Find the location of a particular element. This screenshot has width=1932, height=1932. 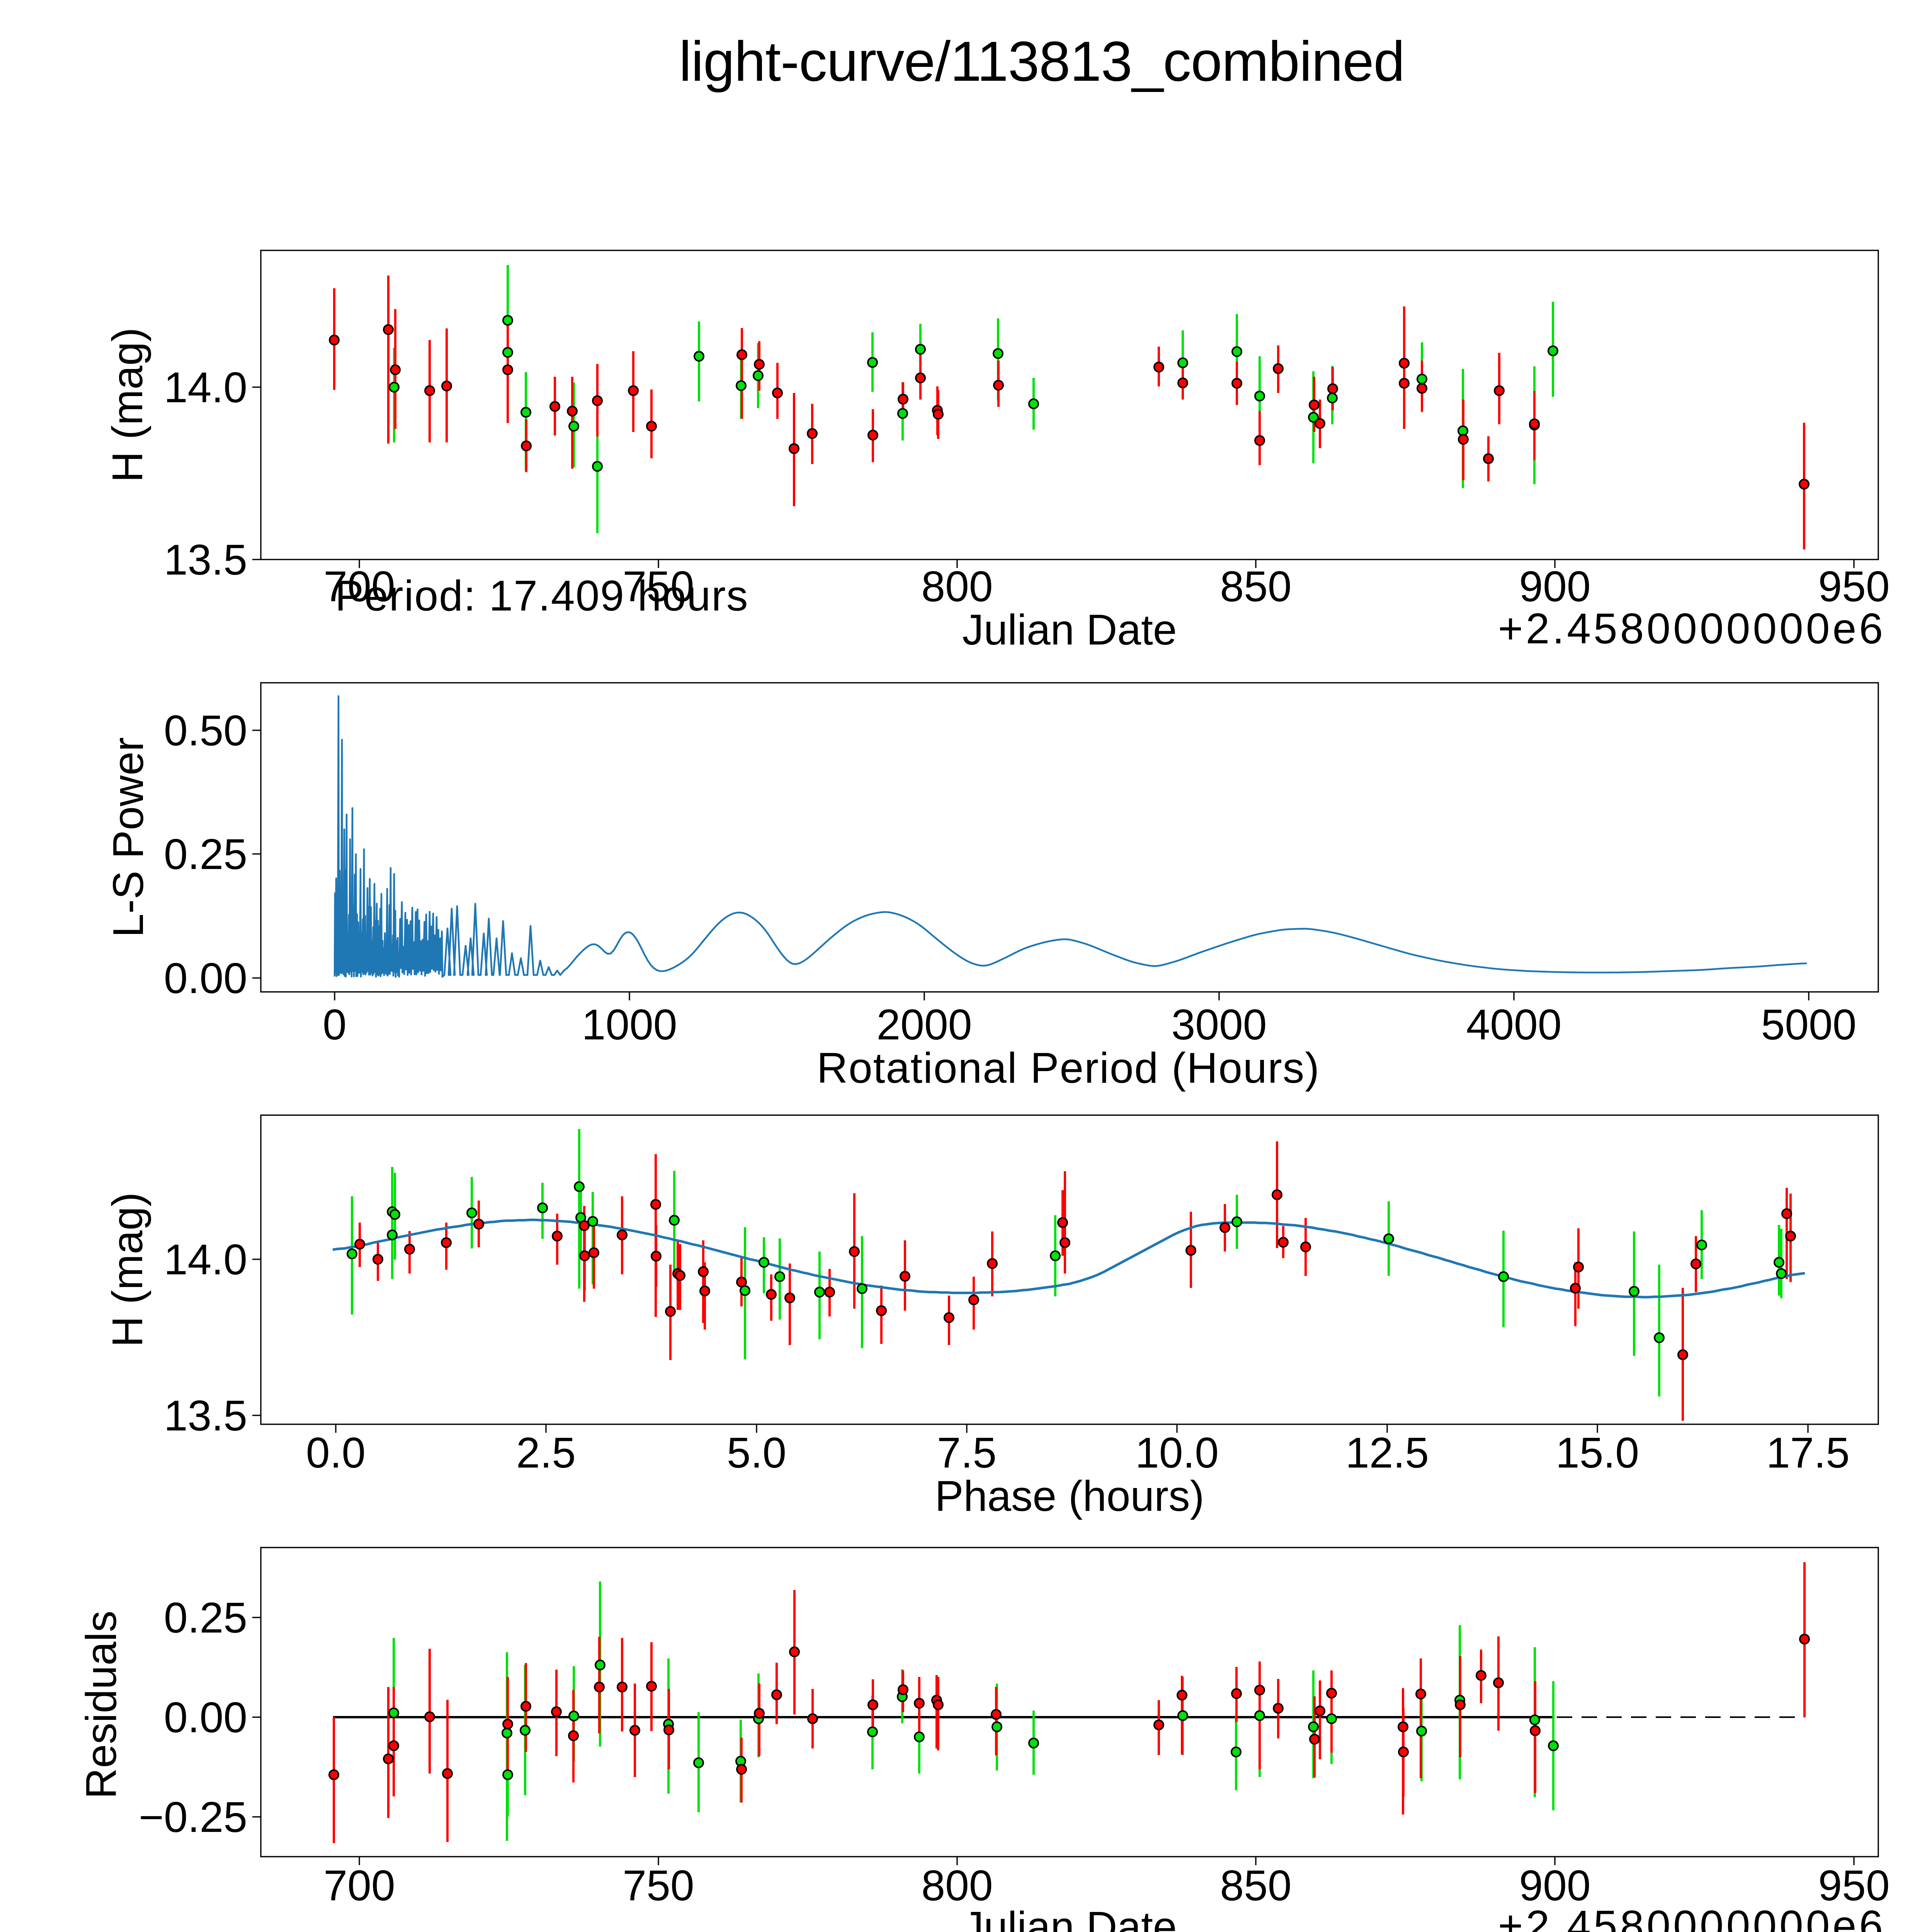

svg-text: light-curve/113813_combined is located at coordinates (1042, 62).